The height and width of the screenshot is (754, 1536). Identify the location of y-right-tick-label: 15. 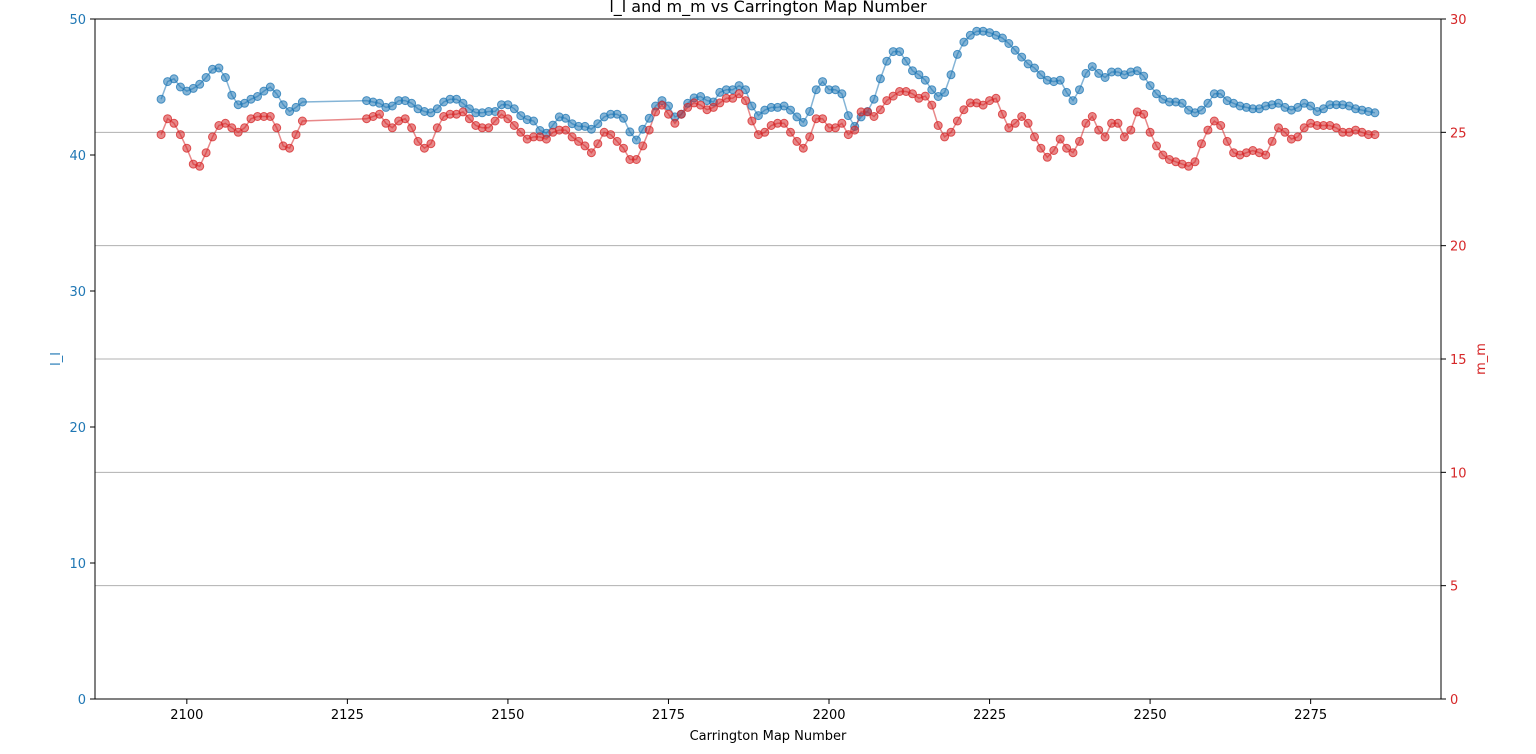
(1458, 360).